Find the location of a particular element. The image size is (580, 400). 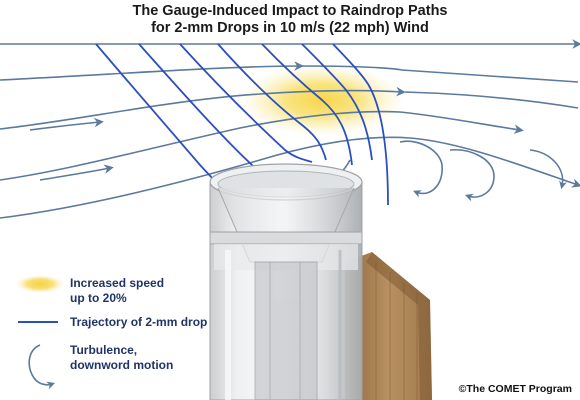

legend-speed-label: Increased speed up to 20% is located at coordinates (117, 290).